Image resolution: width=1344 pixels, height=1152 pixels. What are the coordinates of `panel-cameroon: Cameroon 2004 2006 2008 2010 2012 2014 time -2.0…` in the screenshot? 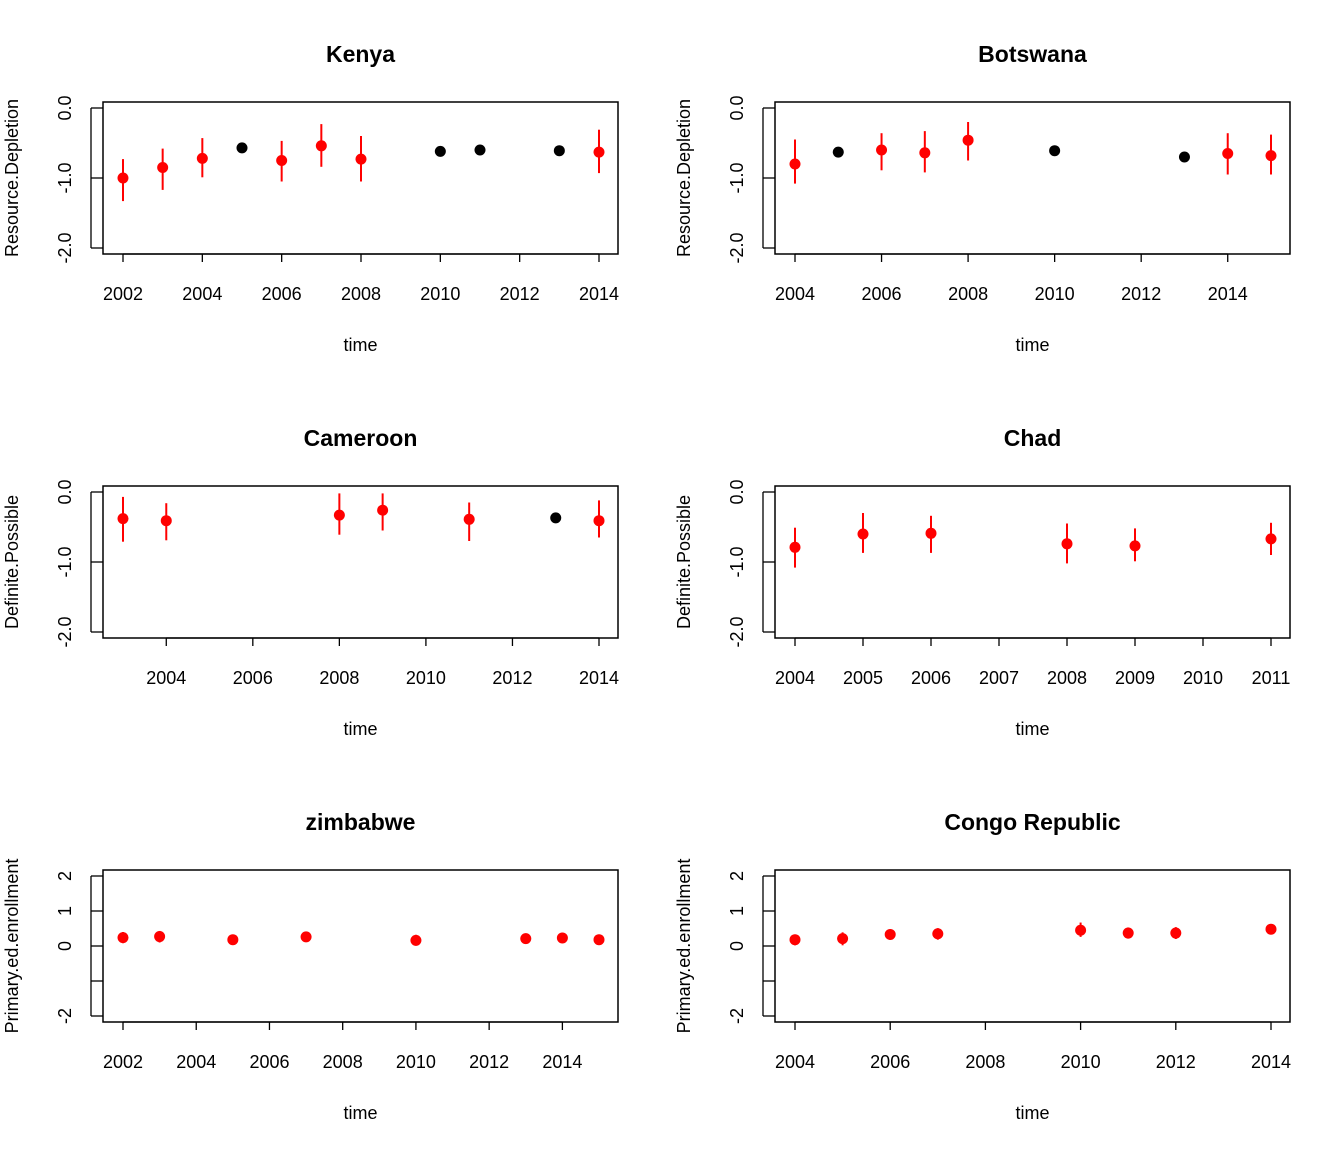 It's located at (310, 582).